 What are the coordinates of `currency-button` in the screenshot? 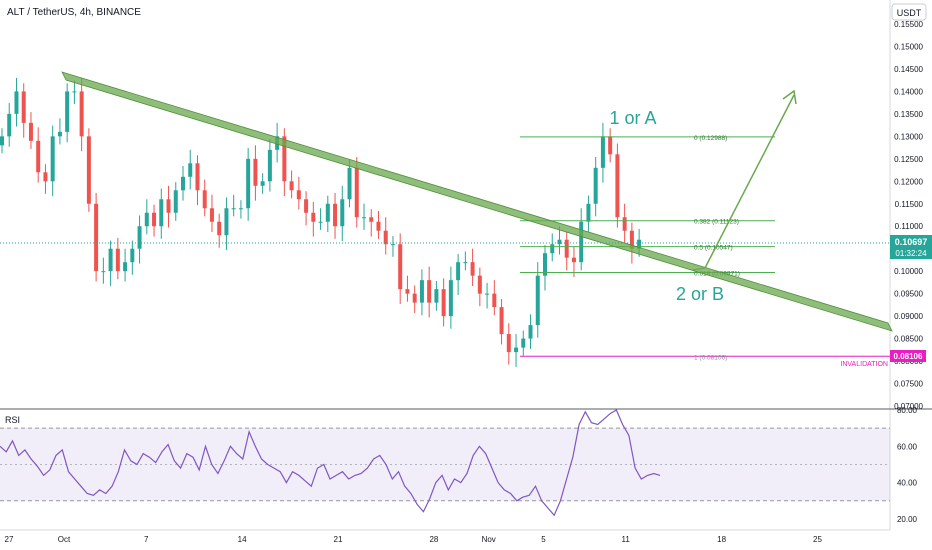 It's located at (909, 12).